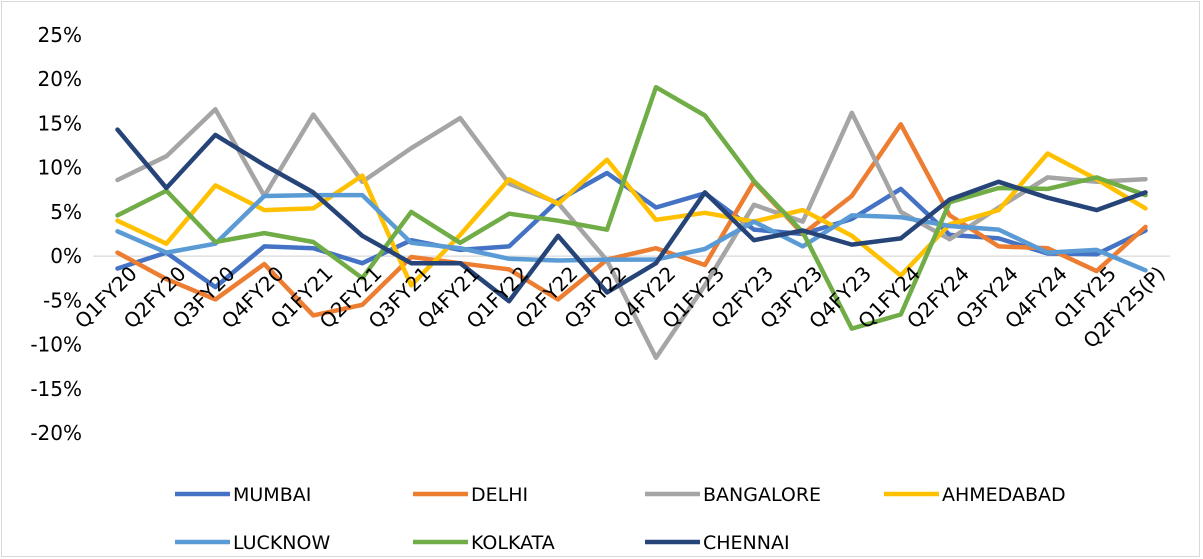  I want to click on y-tick-label: 5%, so click(66, 212).